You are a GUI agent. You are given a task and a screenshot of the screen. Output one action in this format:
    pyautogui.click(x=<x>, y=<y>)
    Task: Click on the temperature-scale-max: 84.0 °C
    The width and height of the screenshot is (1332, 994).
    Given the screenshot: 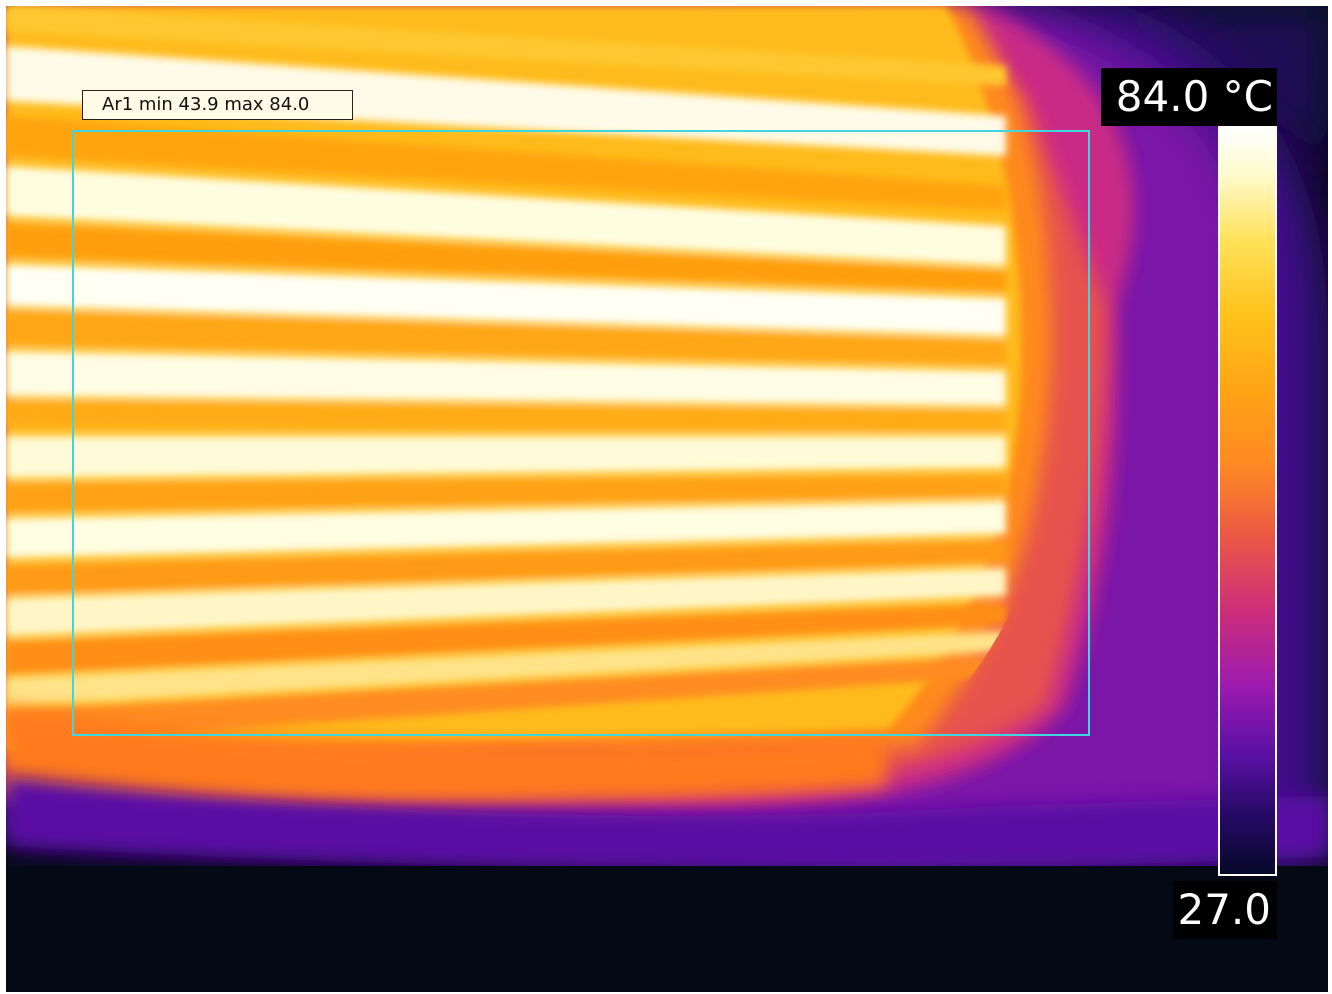 What is the action you would take?
    pyautogui.click(x=1189, y=97)
    